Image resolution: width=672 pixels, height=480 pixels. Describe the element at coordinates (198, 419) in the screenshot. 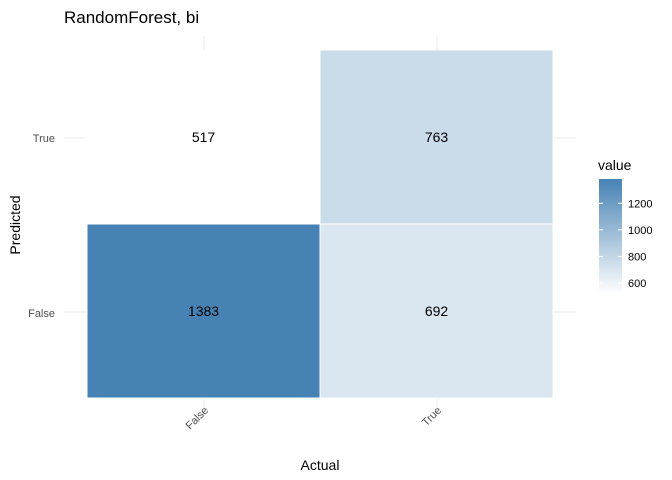

I see `x-tick-label-false: False` at that location.